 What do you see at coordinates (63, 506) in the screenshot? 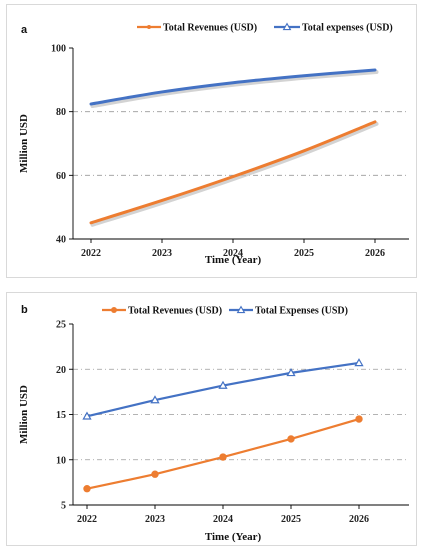
I see `y-tick-label: 5` at bounding box center [63, 506].